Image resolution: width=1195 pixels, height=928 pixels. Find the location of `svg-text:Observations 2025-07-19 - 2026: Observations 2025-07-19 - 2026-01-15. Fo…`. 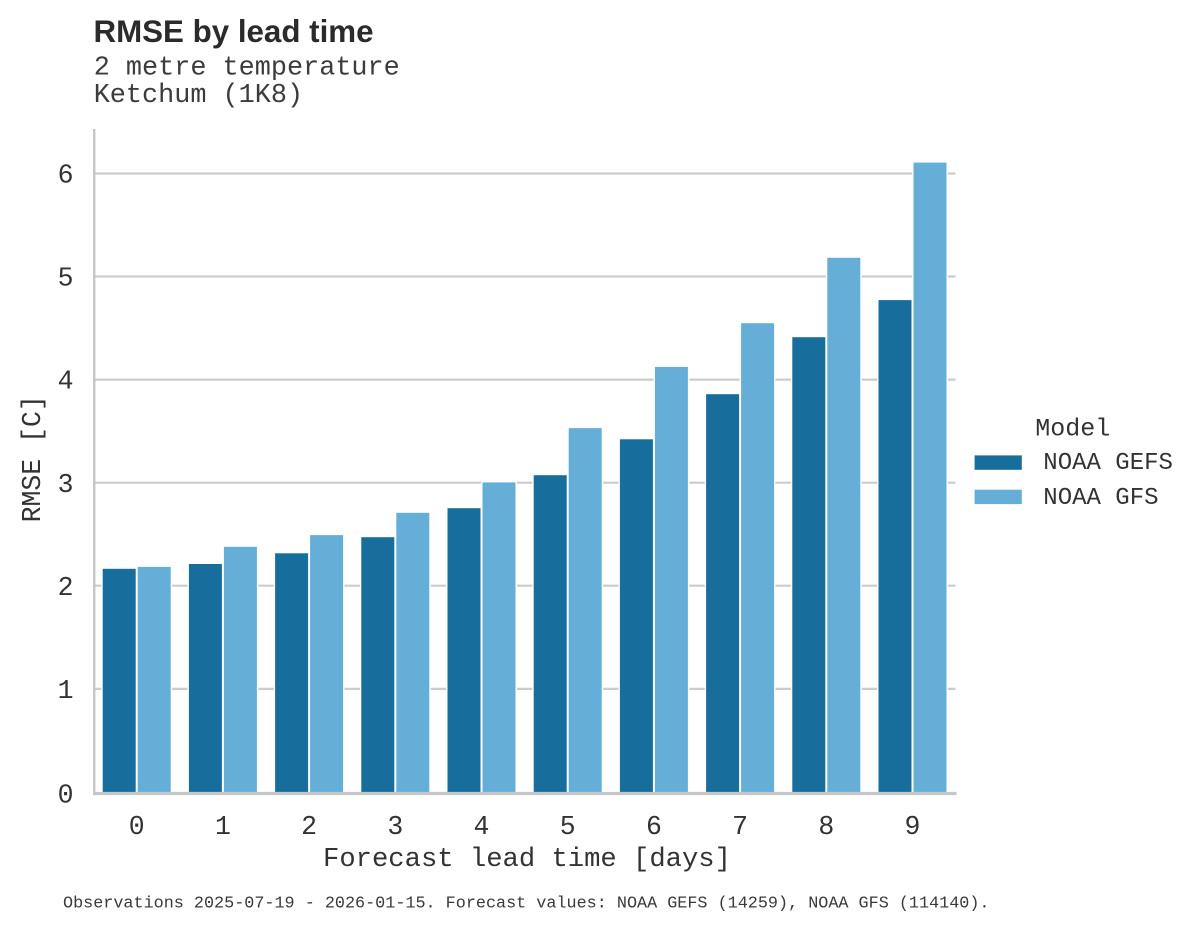

svg-text:Observations 2025-07-19 - 2026: Observations 2025-07-19 - 2026-01-15. Fo… is located at coordinates (526, 904).